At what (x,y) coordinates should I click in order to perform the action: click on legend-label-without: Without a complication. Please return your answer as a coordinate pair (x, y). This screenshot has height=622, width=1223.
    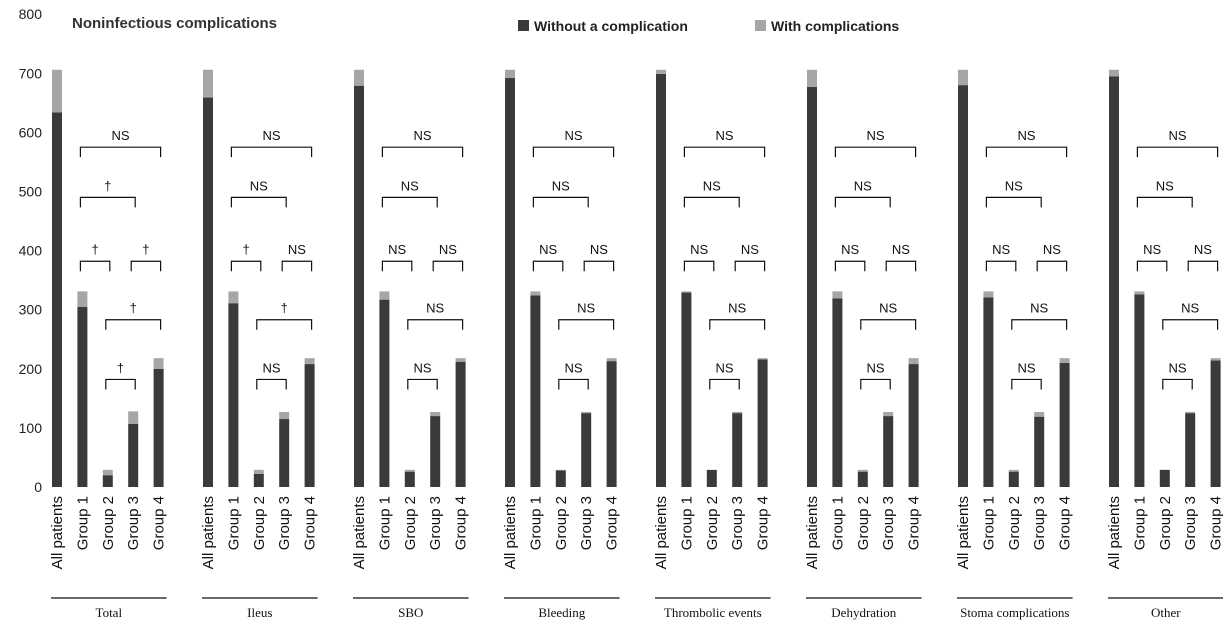
    Looking at the image, I should click on (611, 26).